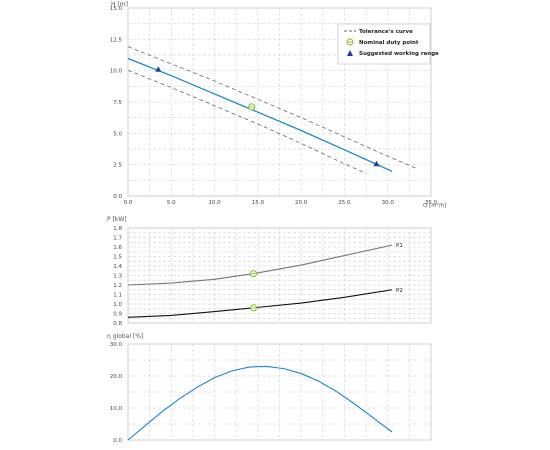 The height and width of the screenshot is (450, 550). I want to click on y-axis-label: H [m], so click(119, 4).